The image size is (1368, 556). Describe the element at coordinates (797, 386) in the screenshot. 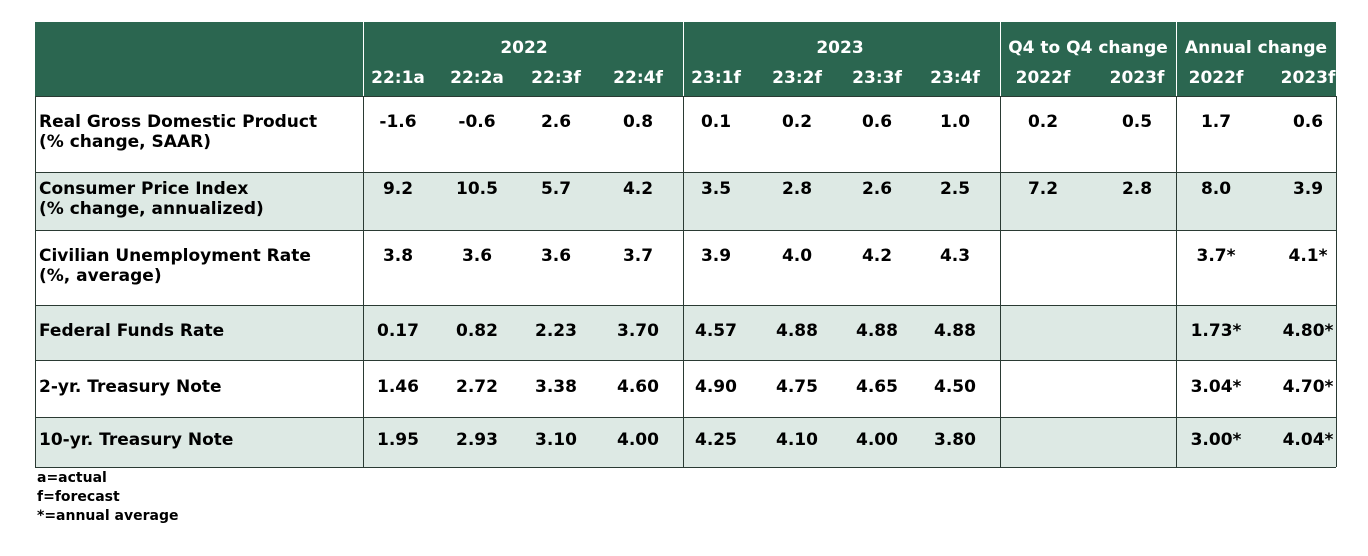

I see `cell: 4.75` at that location.